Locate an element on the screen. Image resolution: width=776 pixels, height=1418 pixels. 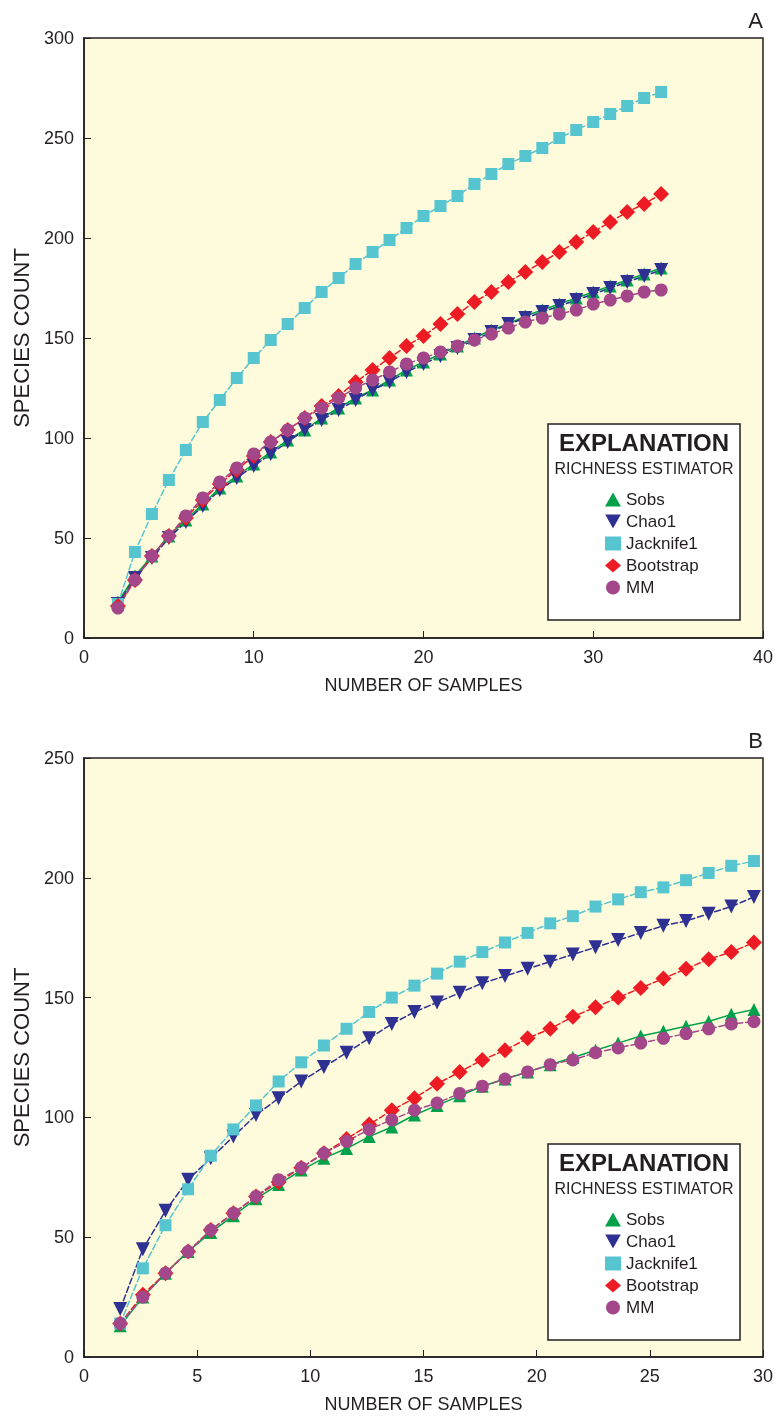
chart-title: B is located at coordinates (756, 740).